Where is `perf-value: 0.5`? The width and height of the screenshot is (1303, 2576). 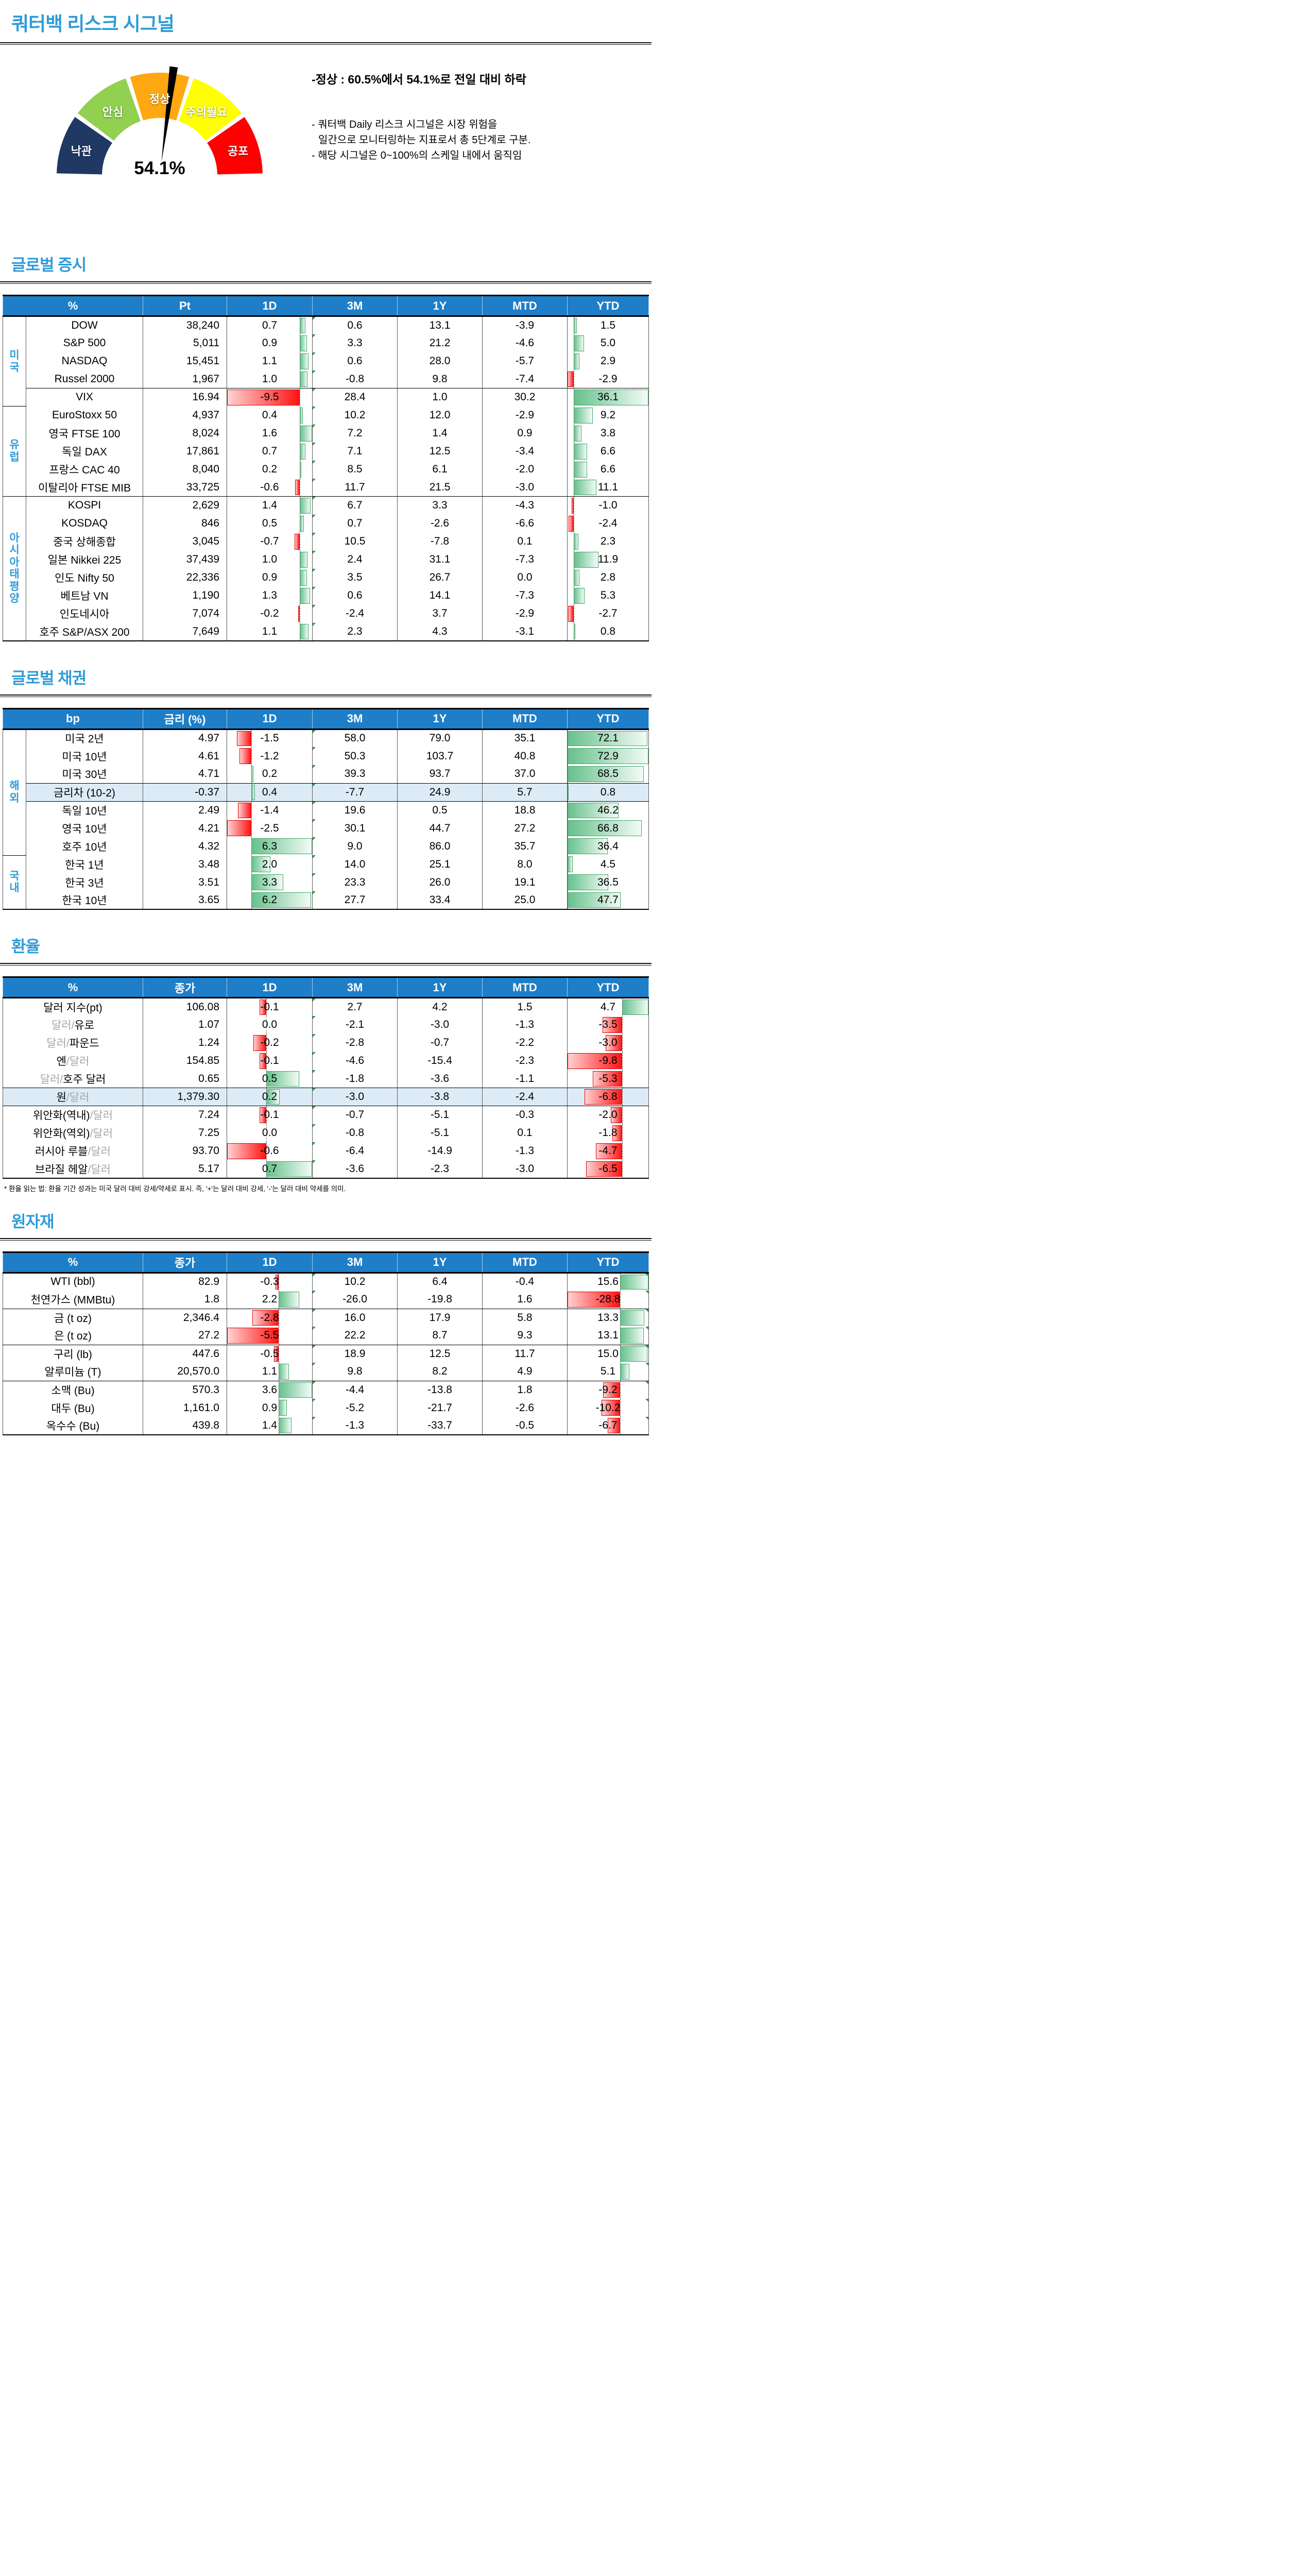 perf-value: 0.5 is located at coordinates (270, 1078).